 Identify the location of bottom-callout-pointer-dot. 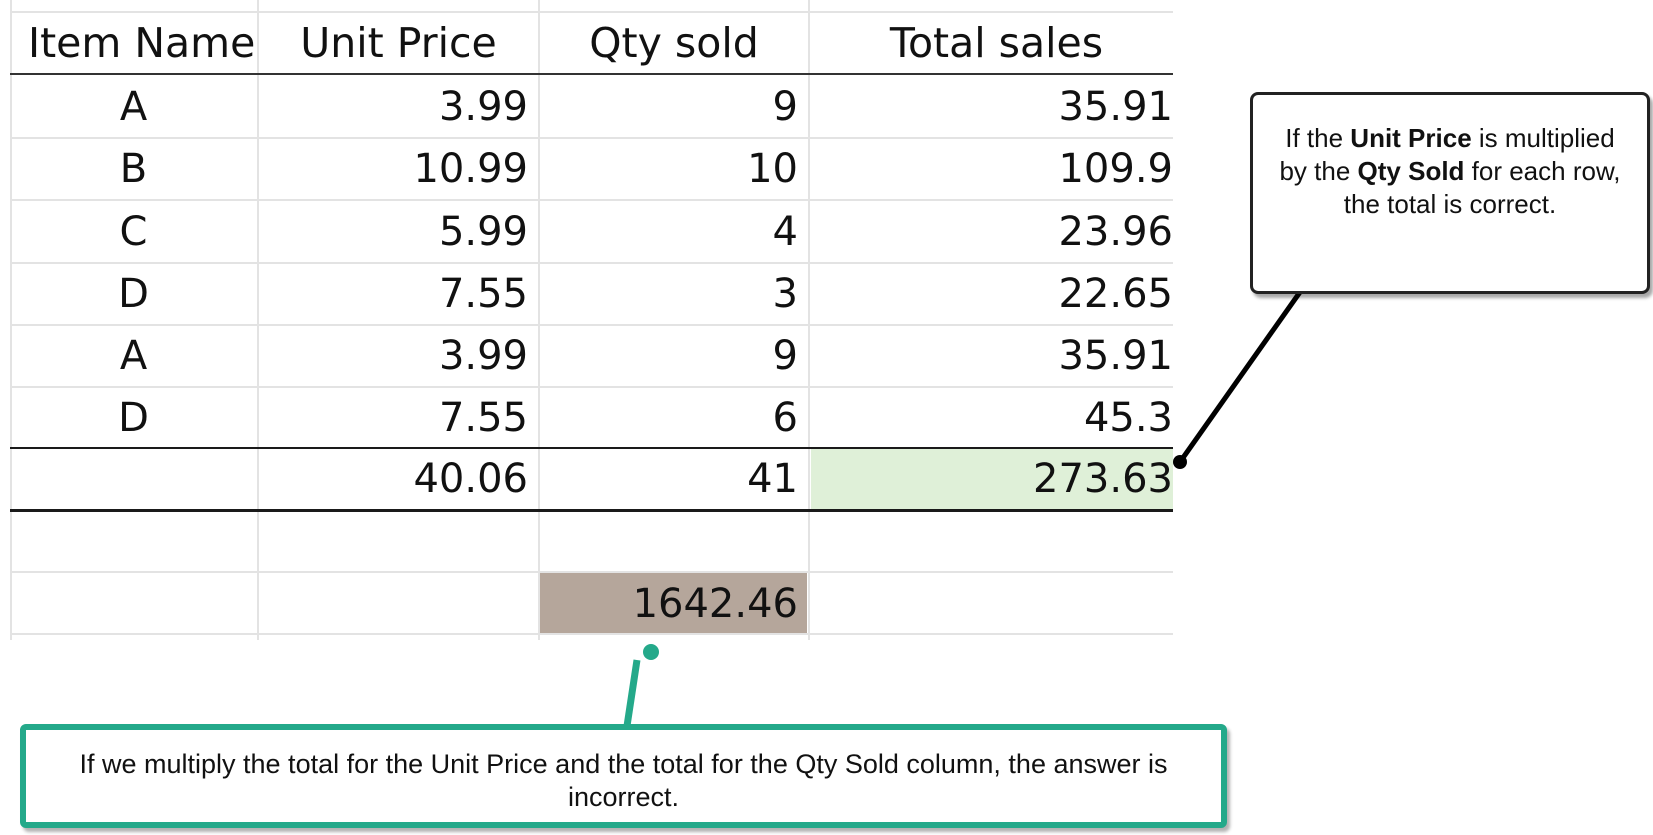
(651, 652).